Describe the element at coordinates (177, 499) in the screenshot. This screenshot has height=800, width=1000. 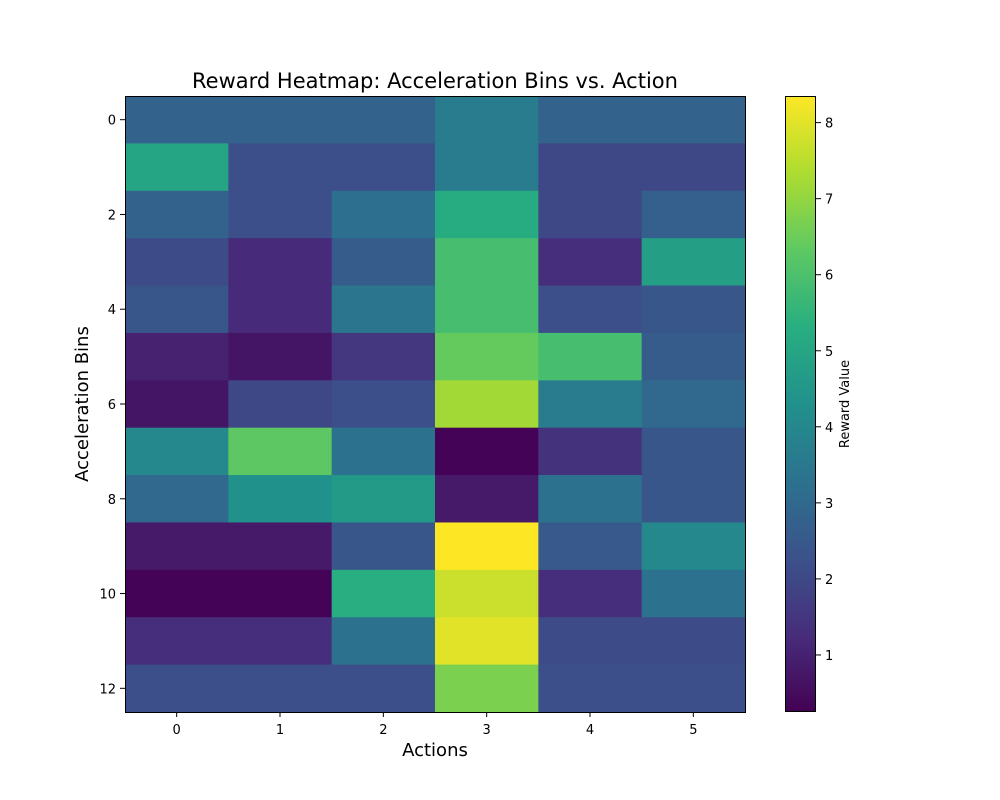
I see `heatmap-cell-r8-c0` at that location.